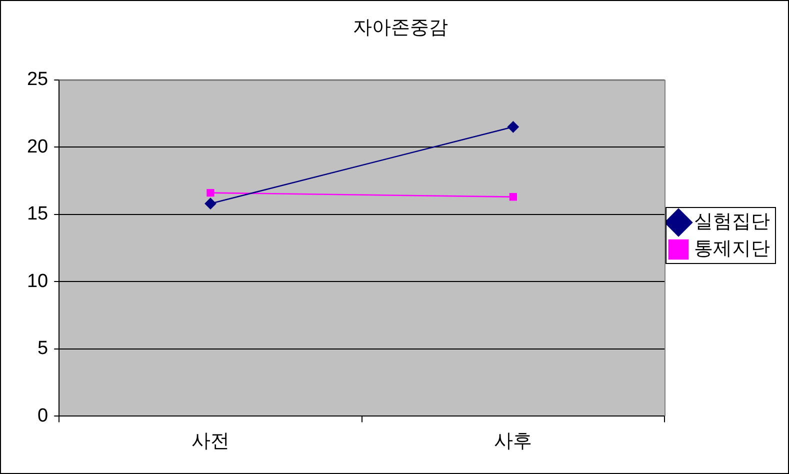  What do you see at coordinates (37, 281) in the screenshot?
I see `y-tick-label: 10` at bounding box center [37, 281].